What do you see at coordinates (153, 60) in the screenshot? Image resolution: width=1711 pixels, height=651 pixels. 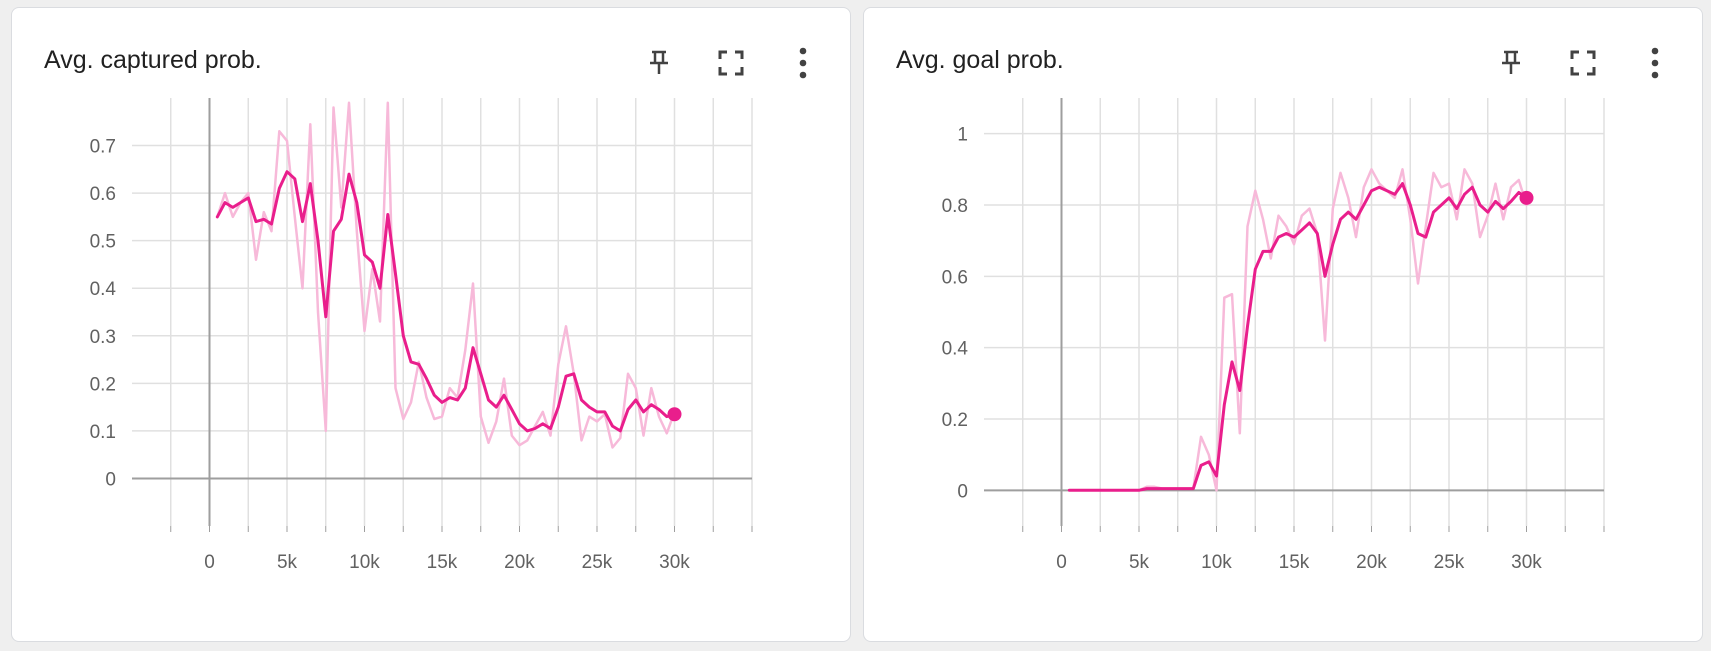 I see `chart-title: Avg. captured prob.` at bounding box center [153, 60].